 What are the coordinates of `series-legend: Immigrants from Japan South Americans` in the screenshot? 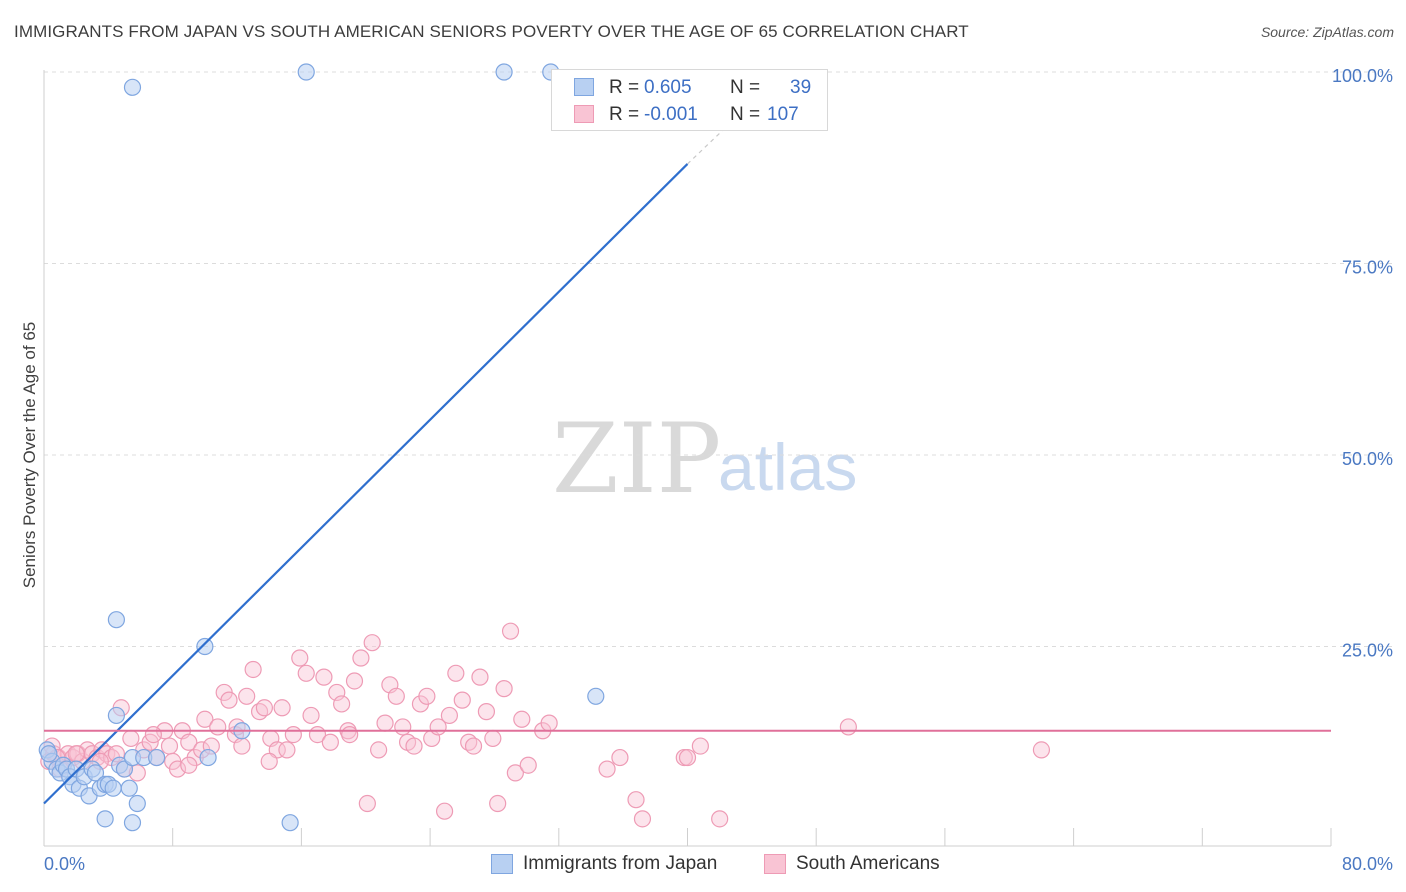 It's located at (703, 865).